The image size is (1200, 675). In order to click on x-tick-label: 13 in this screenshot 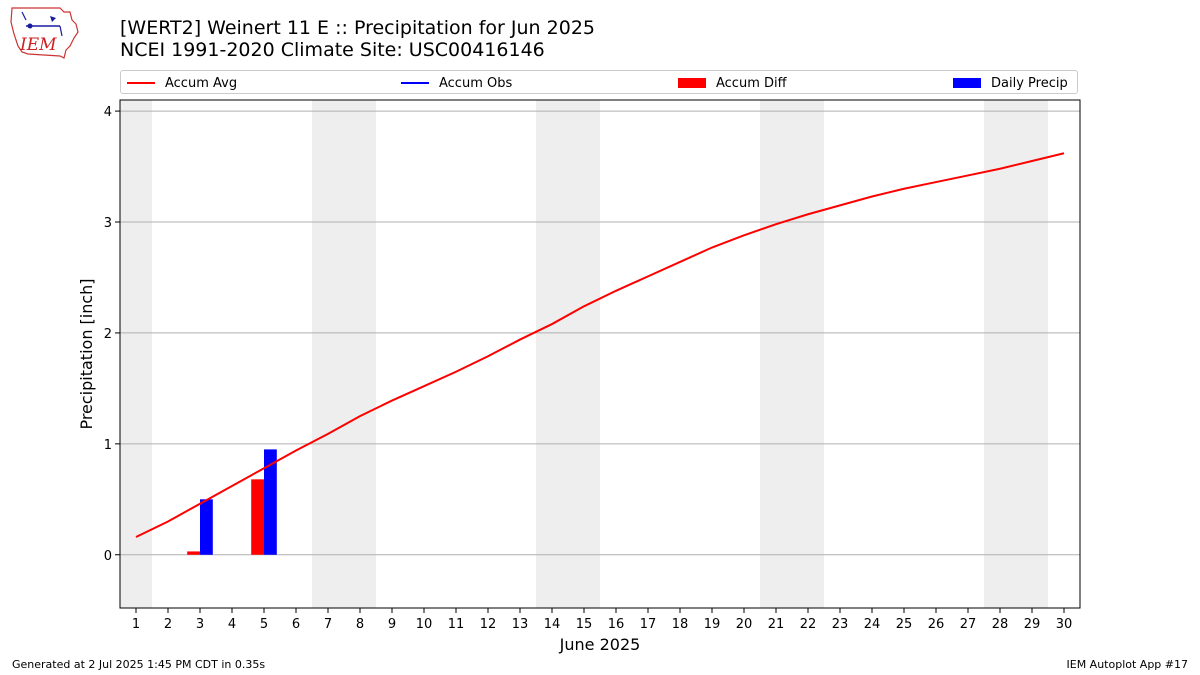, I will do `click(520, 624)`.